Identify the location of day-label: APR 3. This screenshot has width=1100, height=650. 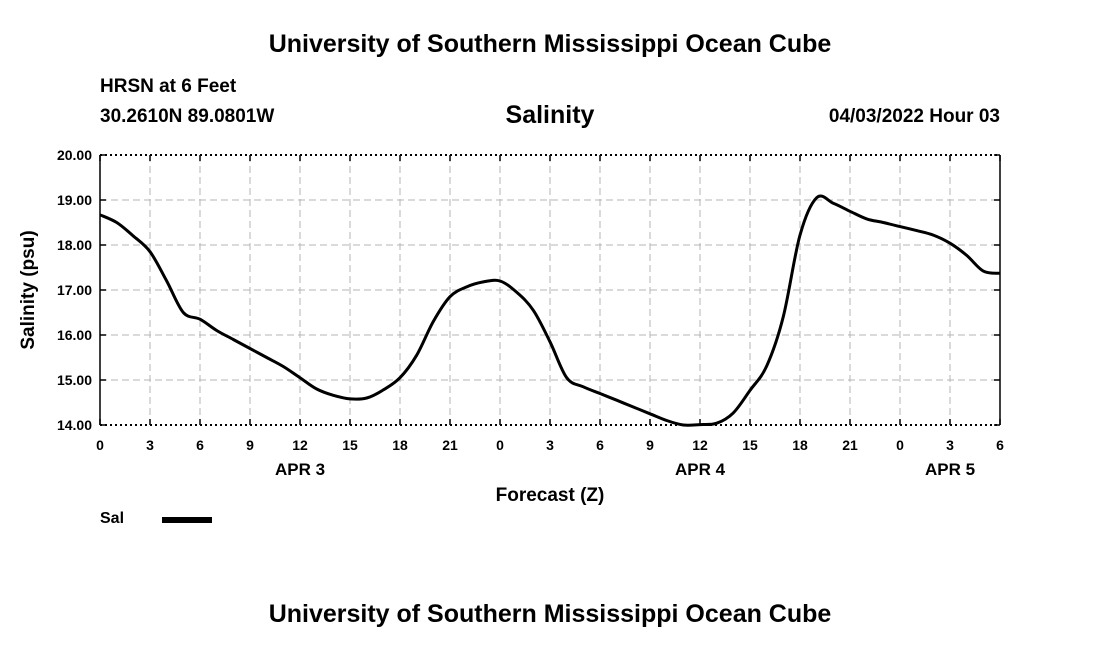
(300, 469).